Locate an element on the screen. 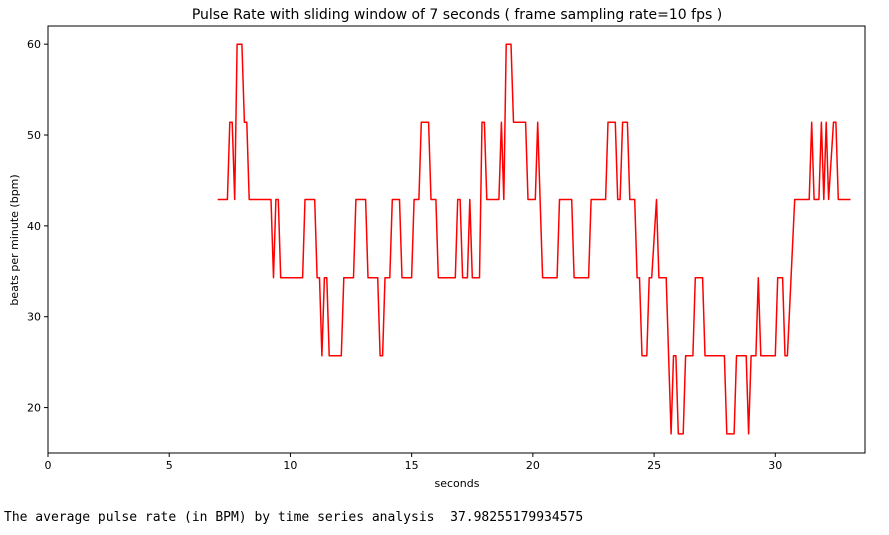 The width and height of the screenshot is (889, 535). x-tick-label: 10 is located at coordinates (290, 465).